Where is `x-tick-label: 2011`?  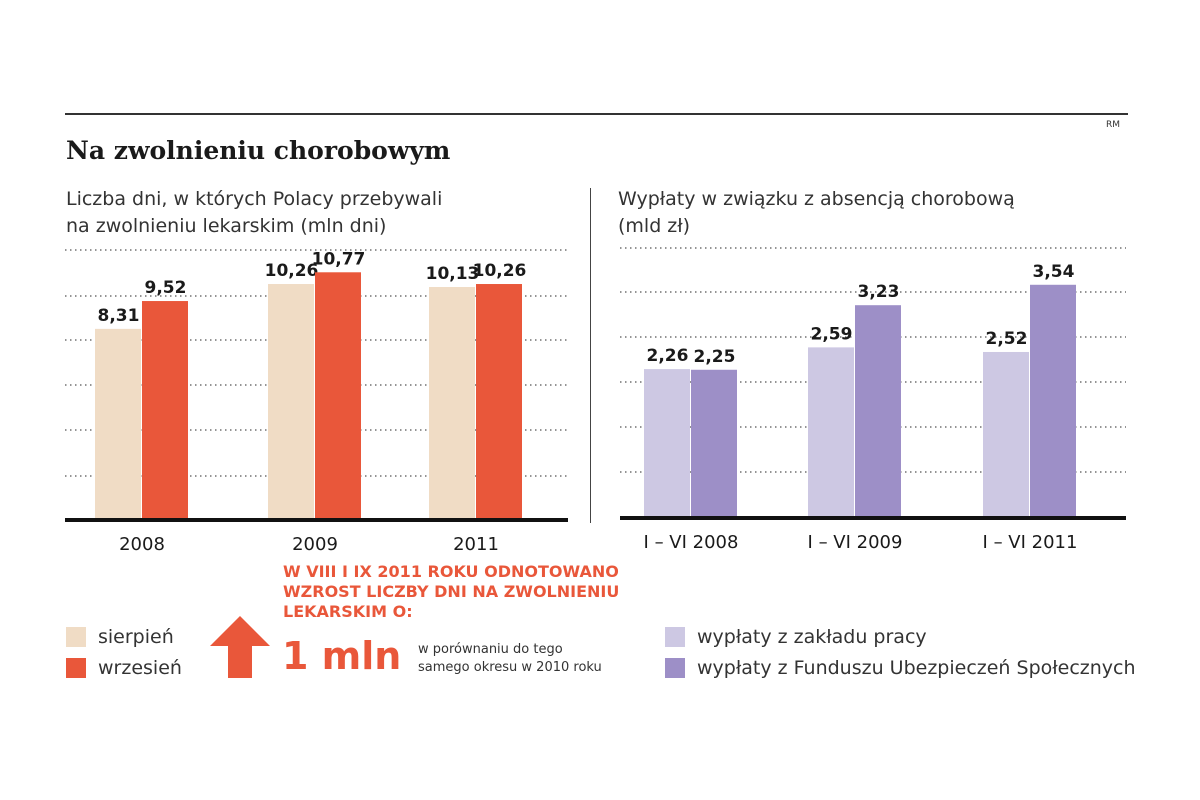 x-tick-label: 2011 is located at coordinates (476, 544).